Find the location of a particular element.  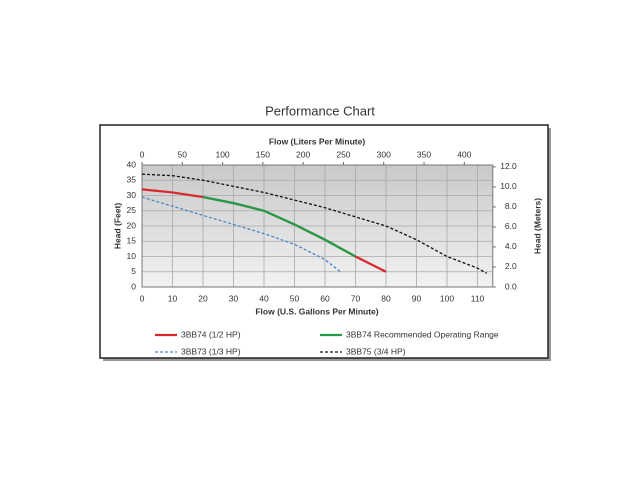

legend-label: 3BB75 (3/4 HP) is located at coordinates (376, 351).